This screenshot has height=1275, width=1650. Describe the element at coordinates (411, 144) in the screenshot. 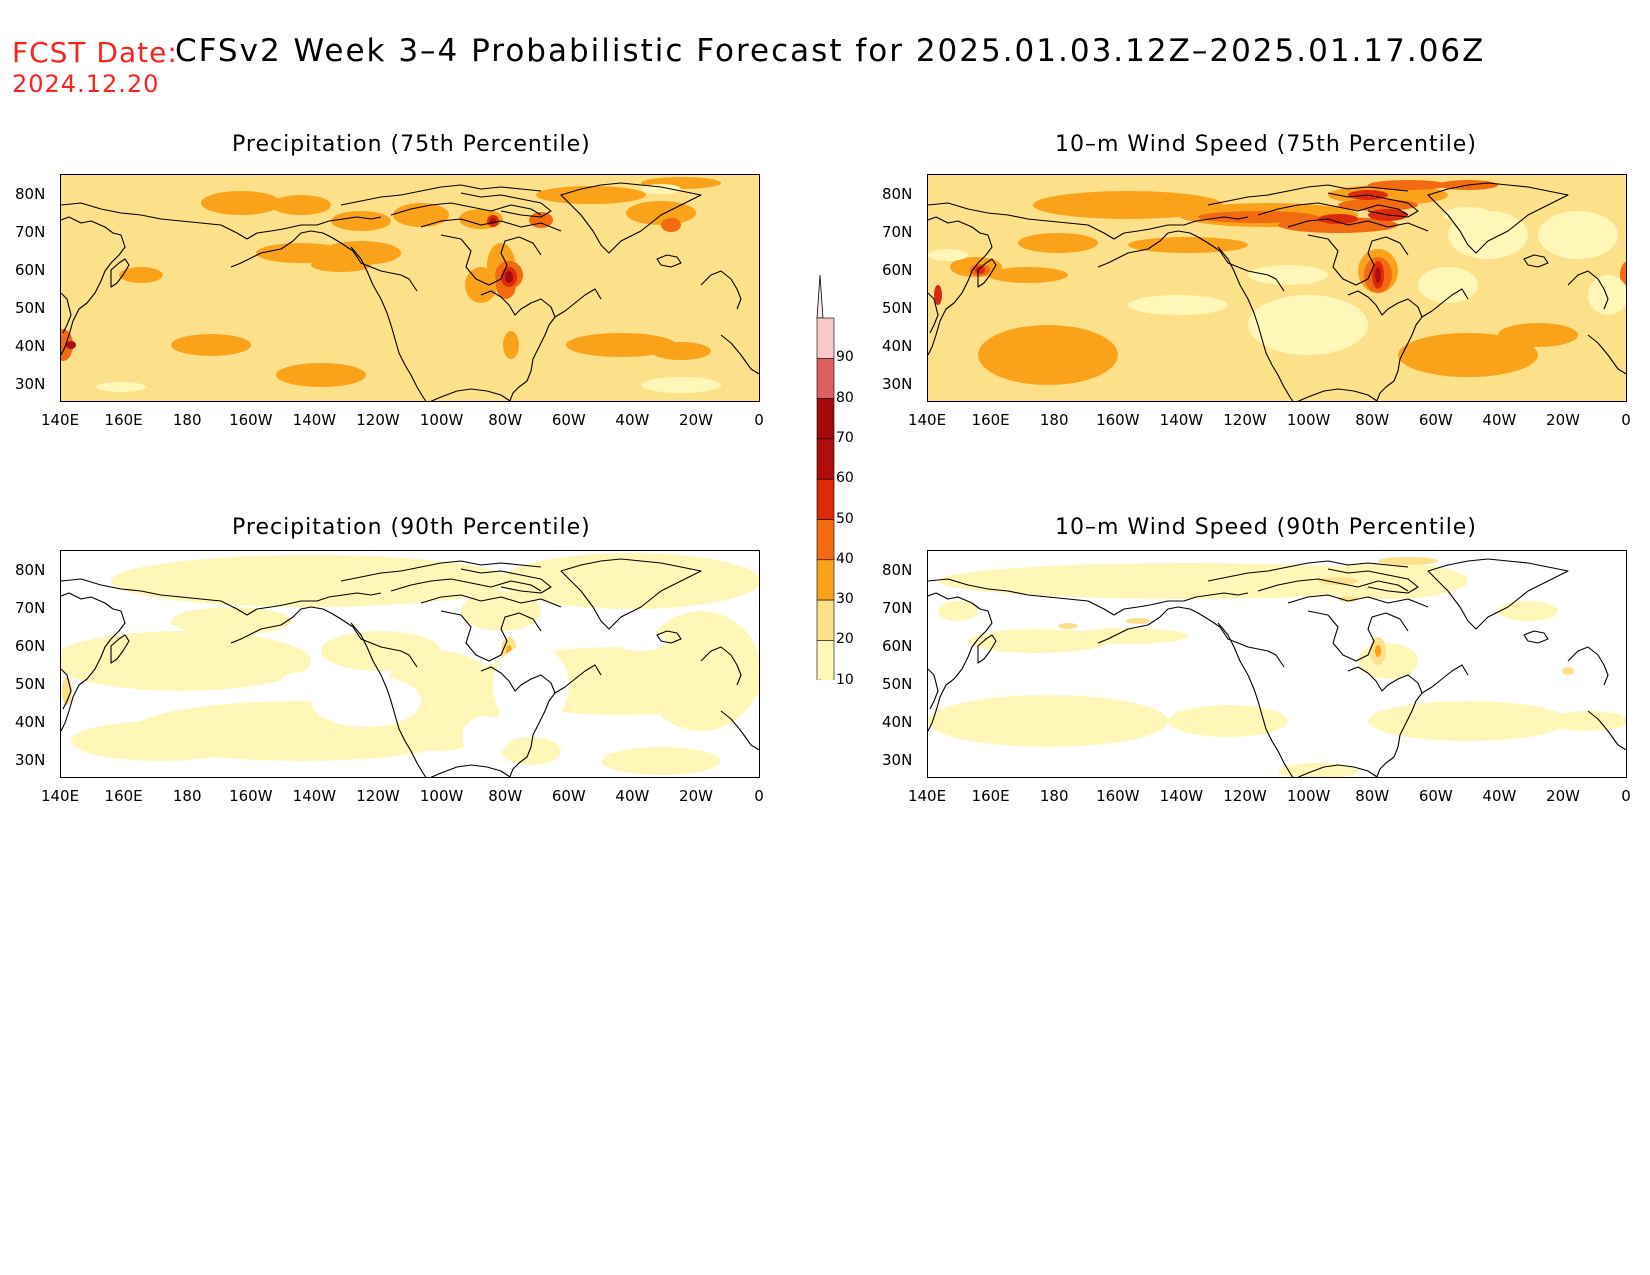

I see `panel-title-precip75: Precipitation (75th Percentile)` at that location.